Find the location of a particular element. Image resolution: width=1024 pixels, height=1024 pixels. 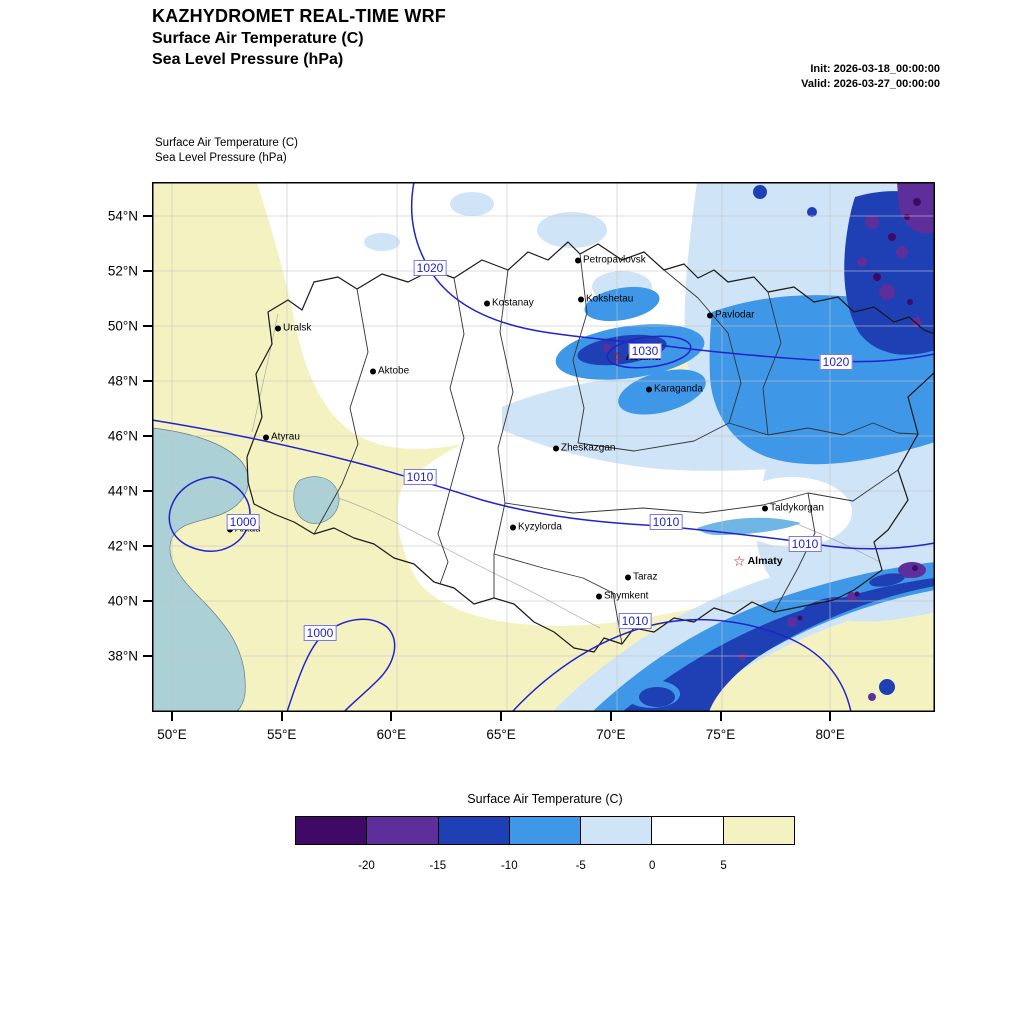

x-axis-label: 50°E is located at coordinates (172, 734).